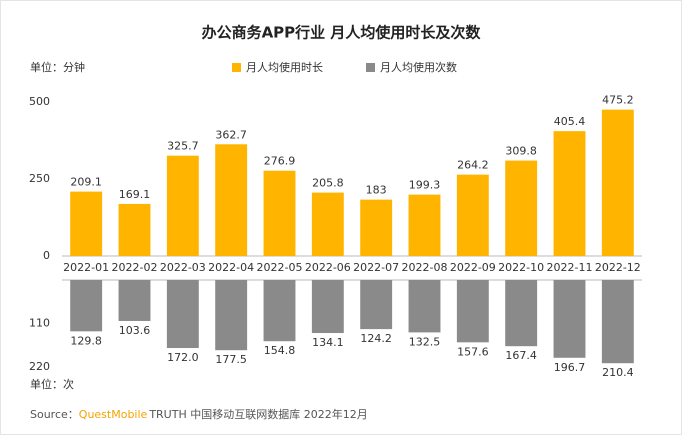  What do you see at coordinates (280, 161) in the screenshot?
I see `data-label: 276.9` at bounding box center [280, 161].